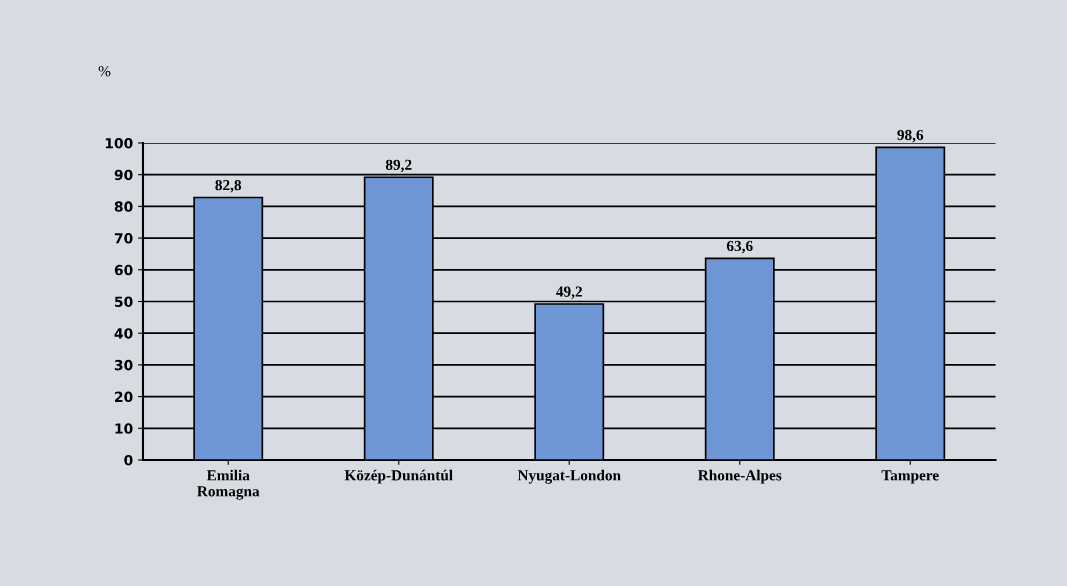 The width and height of the screenshot is (1067, 586). What do you see at coordinates (910, 136) in the screenshot?
I see `data-label: 98,6` at bounding box center [910, 136].